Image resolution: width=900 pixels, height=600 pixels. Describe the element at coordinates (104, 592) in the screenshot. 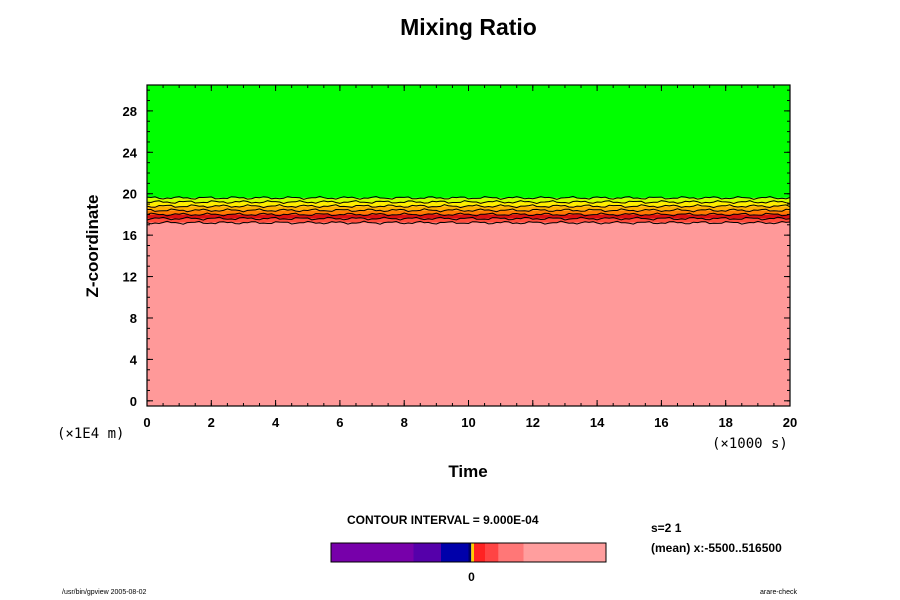

I see `footer-left: /usr/bin/gpview 2005-08-02` at that location.